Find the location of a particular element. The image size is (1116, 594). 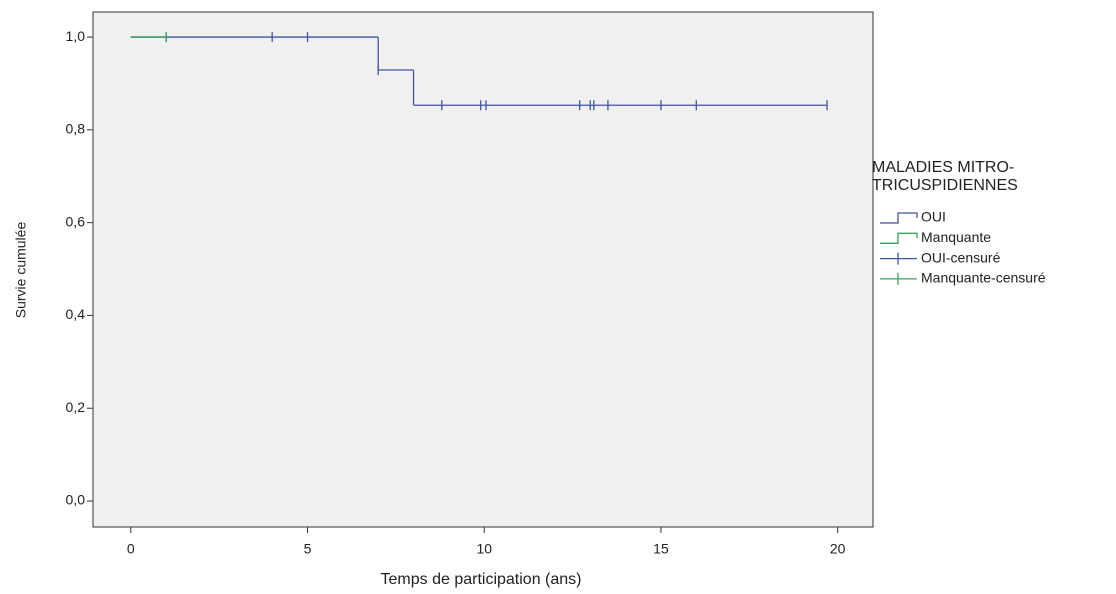

x-tick-label: 10 is located at coordinates (484, 549).